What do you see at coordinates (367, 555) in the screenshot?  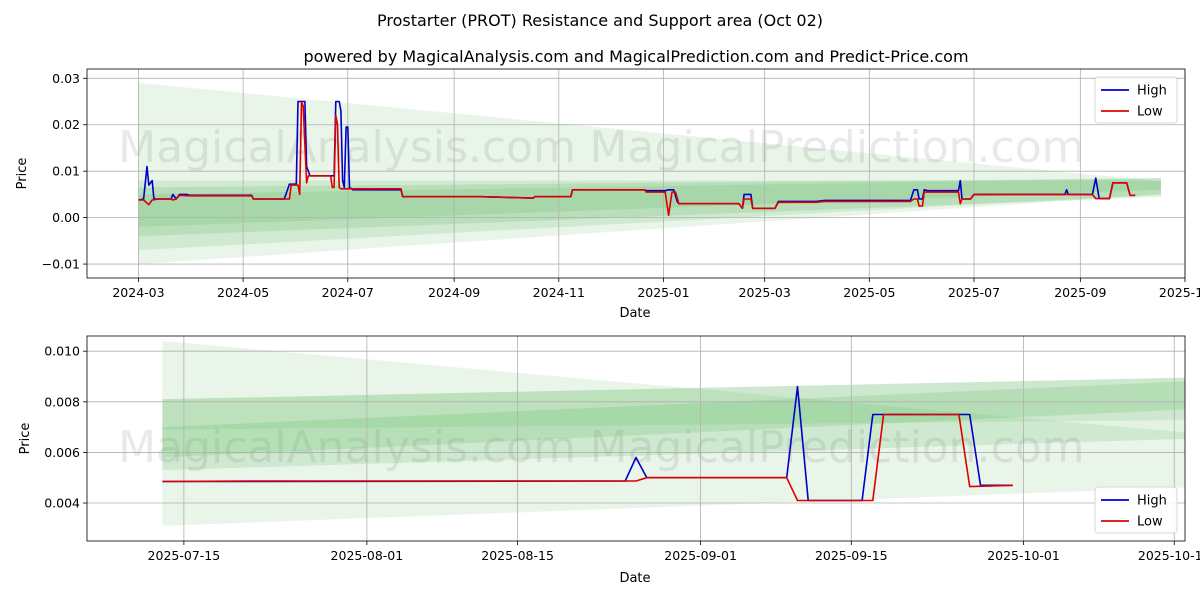 I see `x-tick-label: 2025-08-01` at bounding box center [367, 555].